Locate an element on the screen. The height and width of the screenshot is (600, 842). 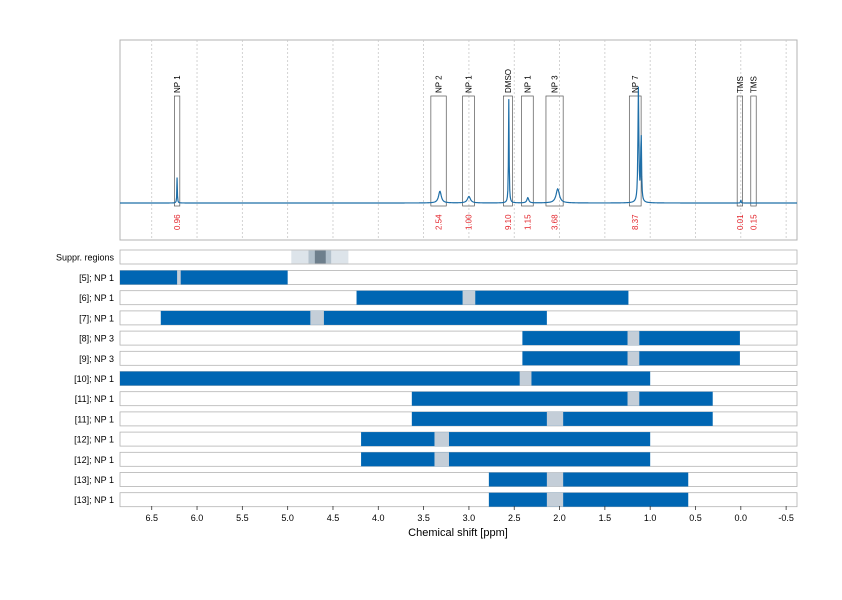
row-label: [9]; NP 3 is located at coordinates (96, 359).